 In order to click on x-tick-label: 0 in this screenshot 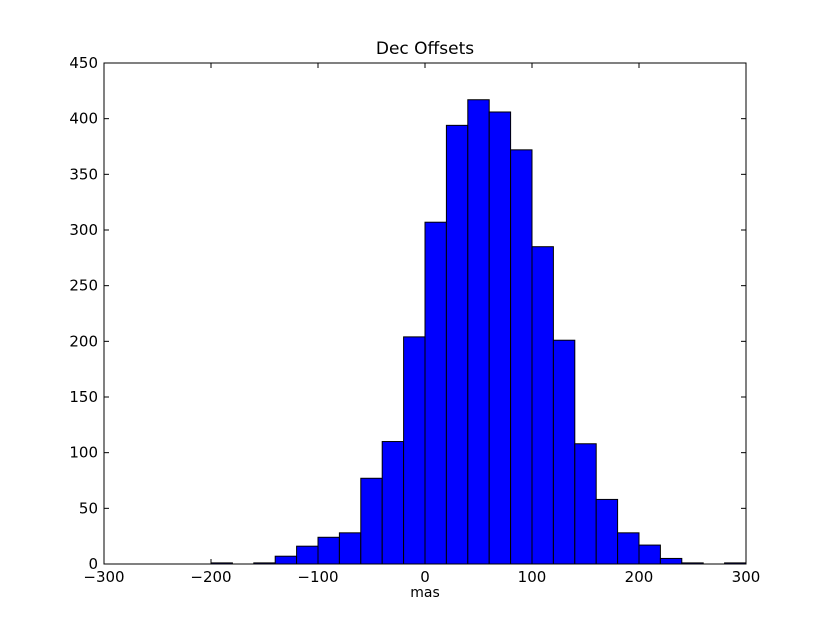, I will do `click(425, 577)`.